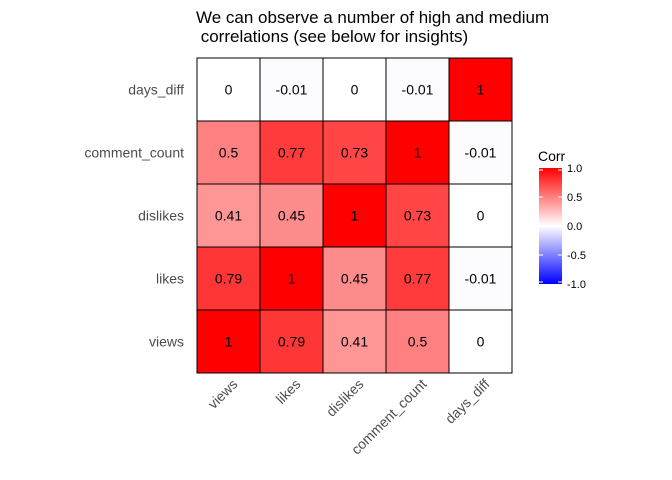 This screenshot has height=480, width=672. I want to click on legend-colorbar, so click(550, 226).